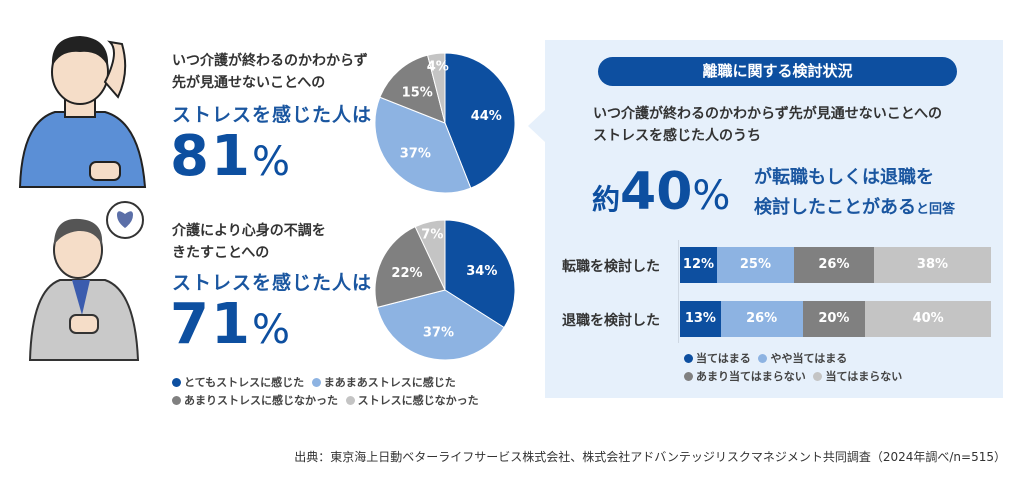 Image resolution: width=1024 pixels, height=477 pixels. I want to click on callout-pointer, so click(536, 126).